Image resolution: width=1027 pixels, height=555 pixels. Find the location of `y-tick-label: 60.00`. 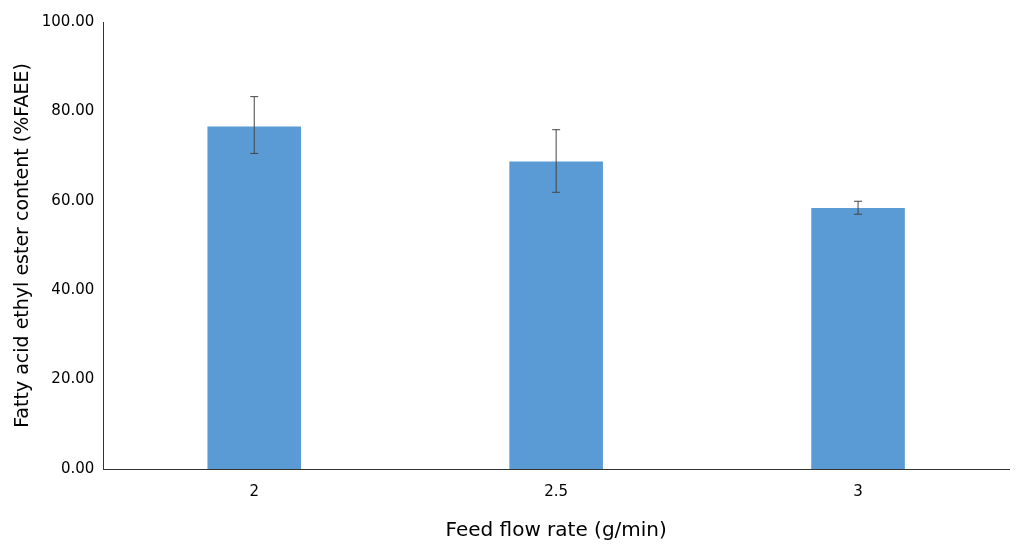

y-tick-label: 60.00 is located at coordinates (73, 199).